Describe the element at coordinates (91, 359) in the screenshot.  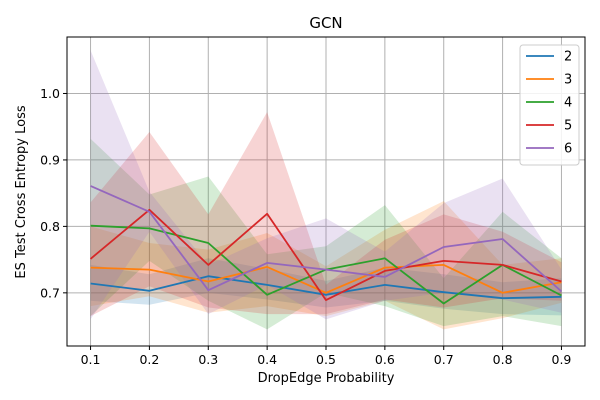
I see `x-tick-label: 0.1` at that location.